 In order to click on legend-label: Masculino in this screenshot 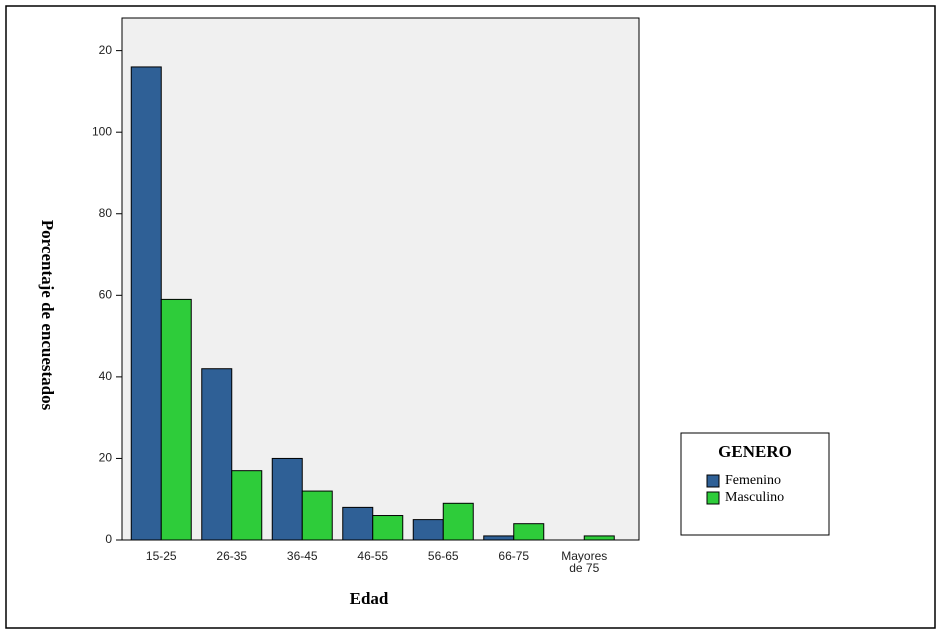, I will do `click(754, 497)`.